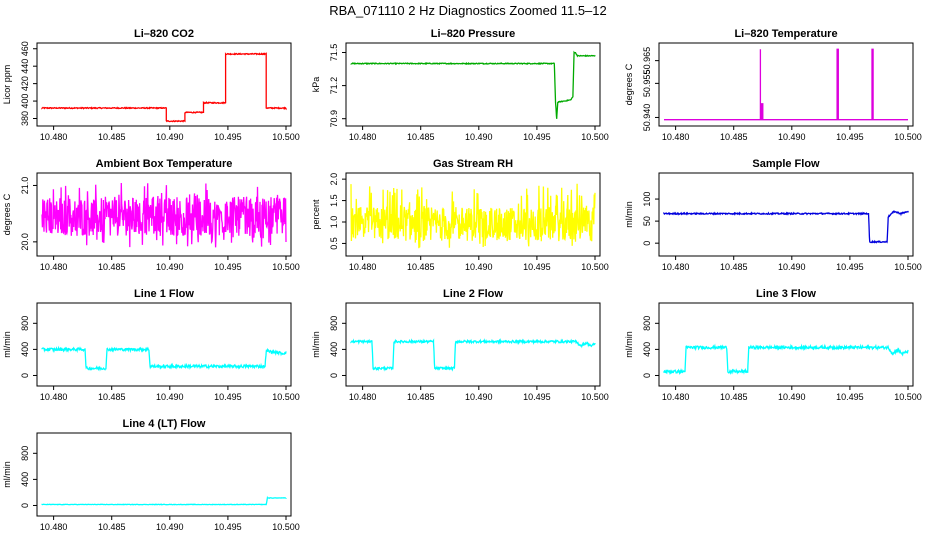 The height and width of the screenshot is (540, 936). I want to click on panel-title: Sample Flow, so click(786, 164).